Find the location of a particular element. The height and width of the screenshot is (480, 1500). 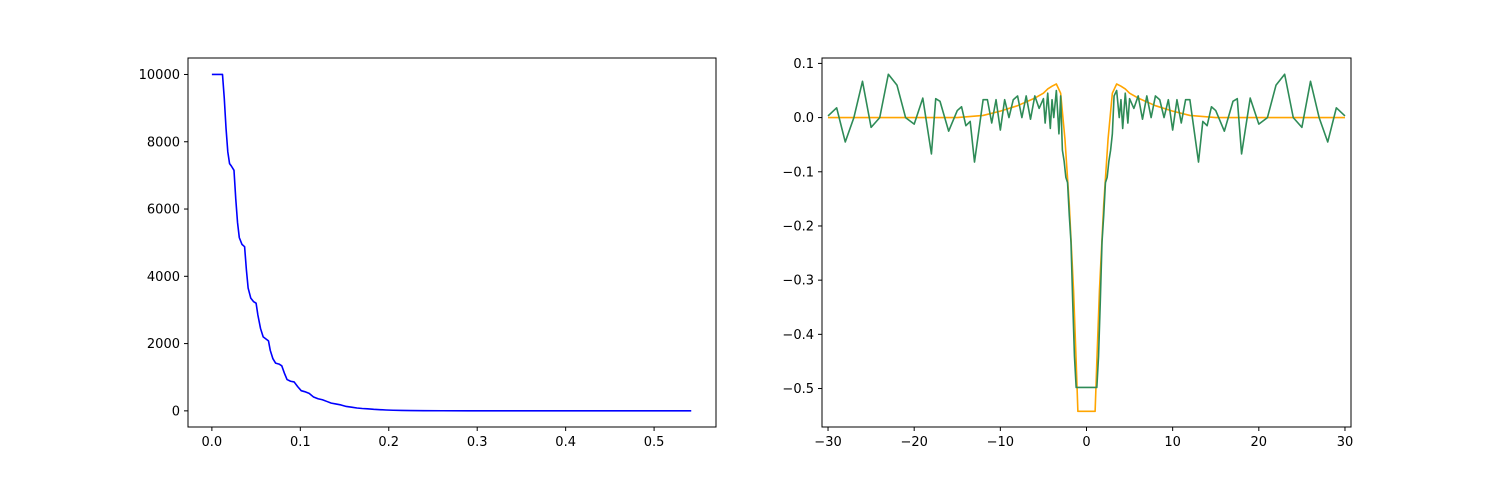

right-y-tick-label: −0.1 is located at coordinates (798, 172).